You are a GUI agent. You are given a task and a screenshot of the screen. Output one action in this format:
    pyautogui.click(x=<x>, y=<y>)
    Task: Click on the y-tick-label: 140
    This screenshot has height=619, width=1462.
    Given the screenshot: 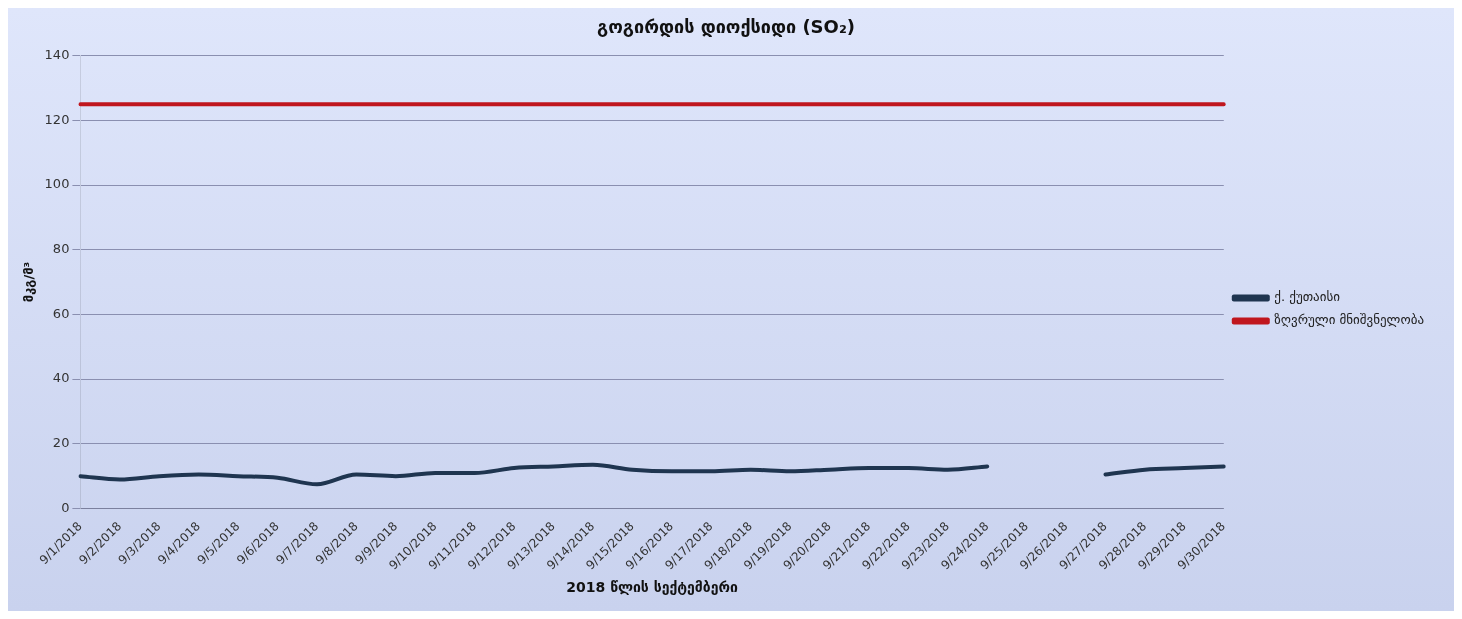 What is the action you would take?
    pyautogui.click(x=57, y=54)
    